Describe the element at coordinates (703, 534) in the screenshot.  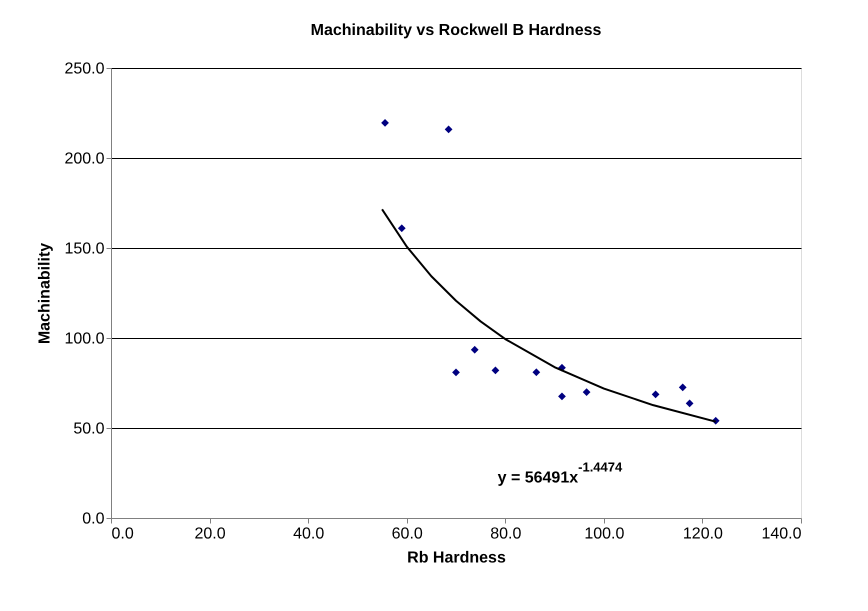
I see `x-tick-label: 120.0` at that location.